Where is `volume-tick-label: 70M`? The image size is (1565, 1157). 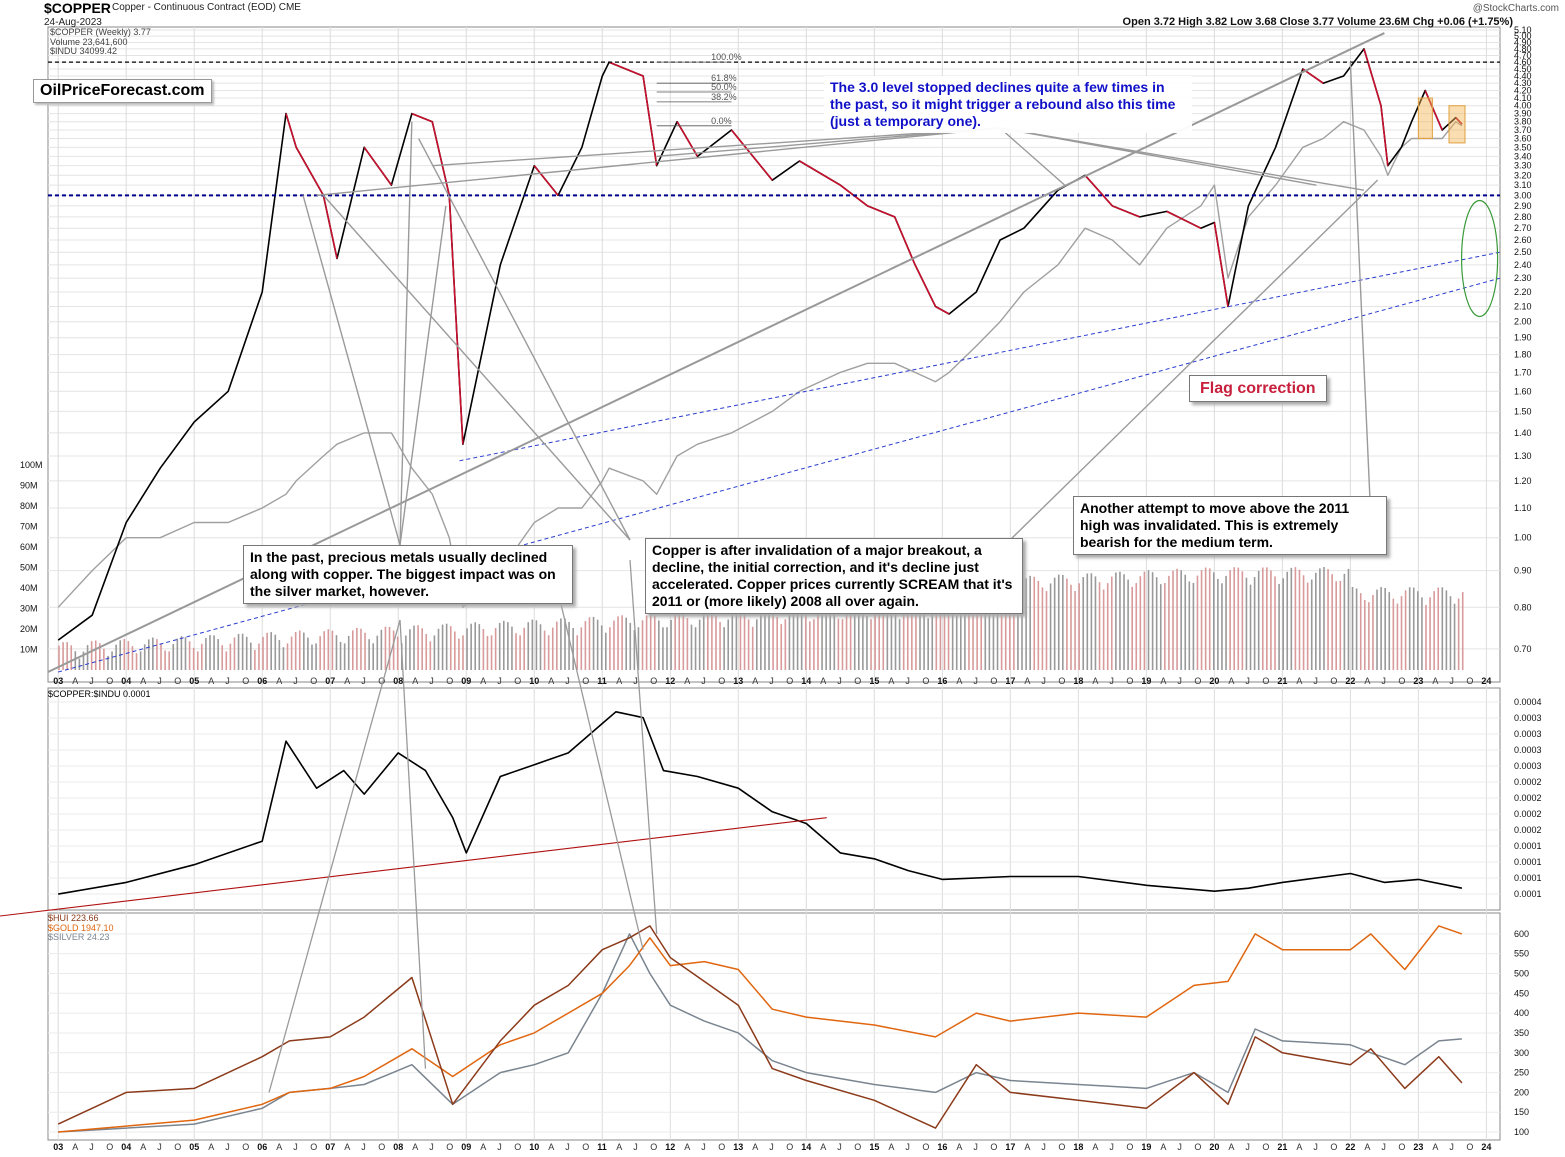 volume-tick-label: 70M is located at coordinates (29, 527).